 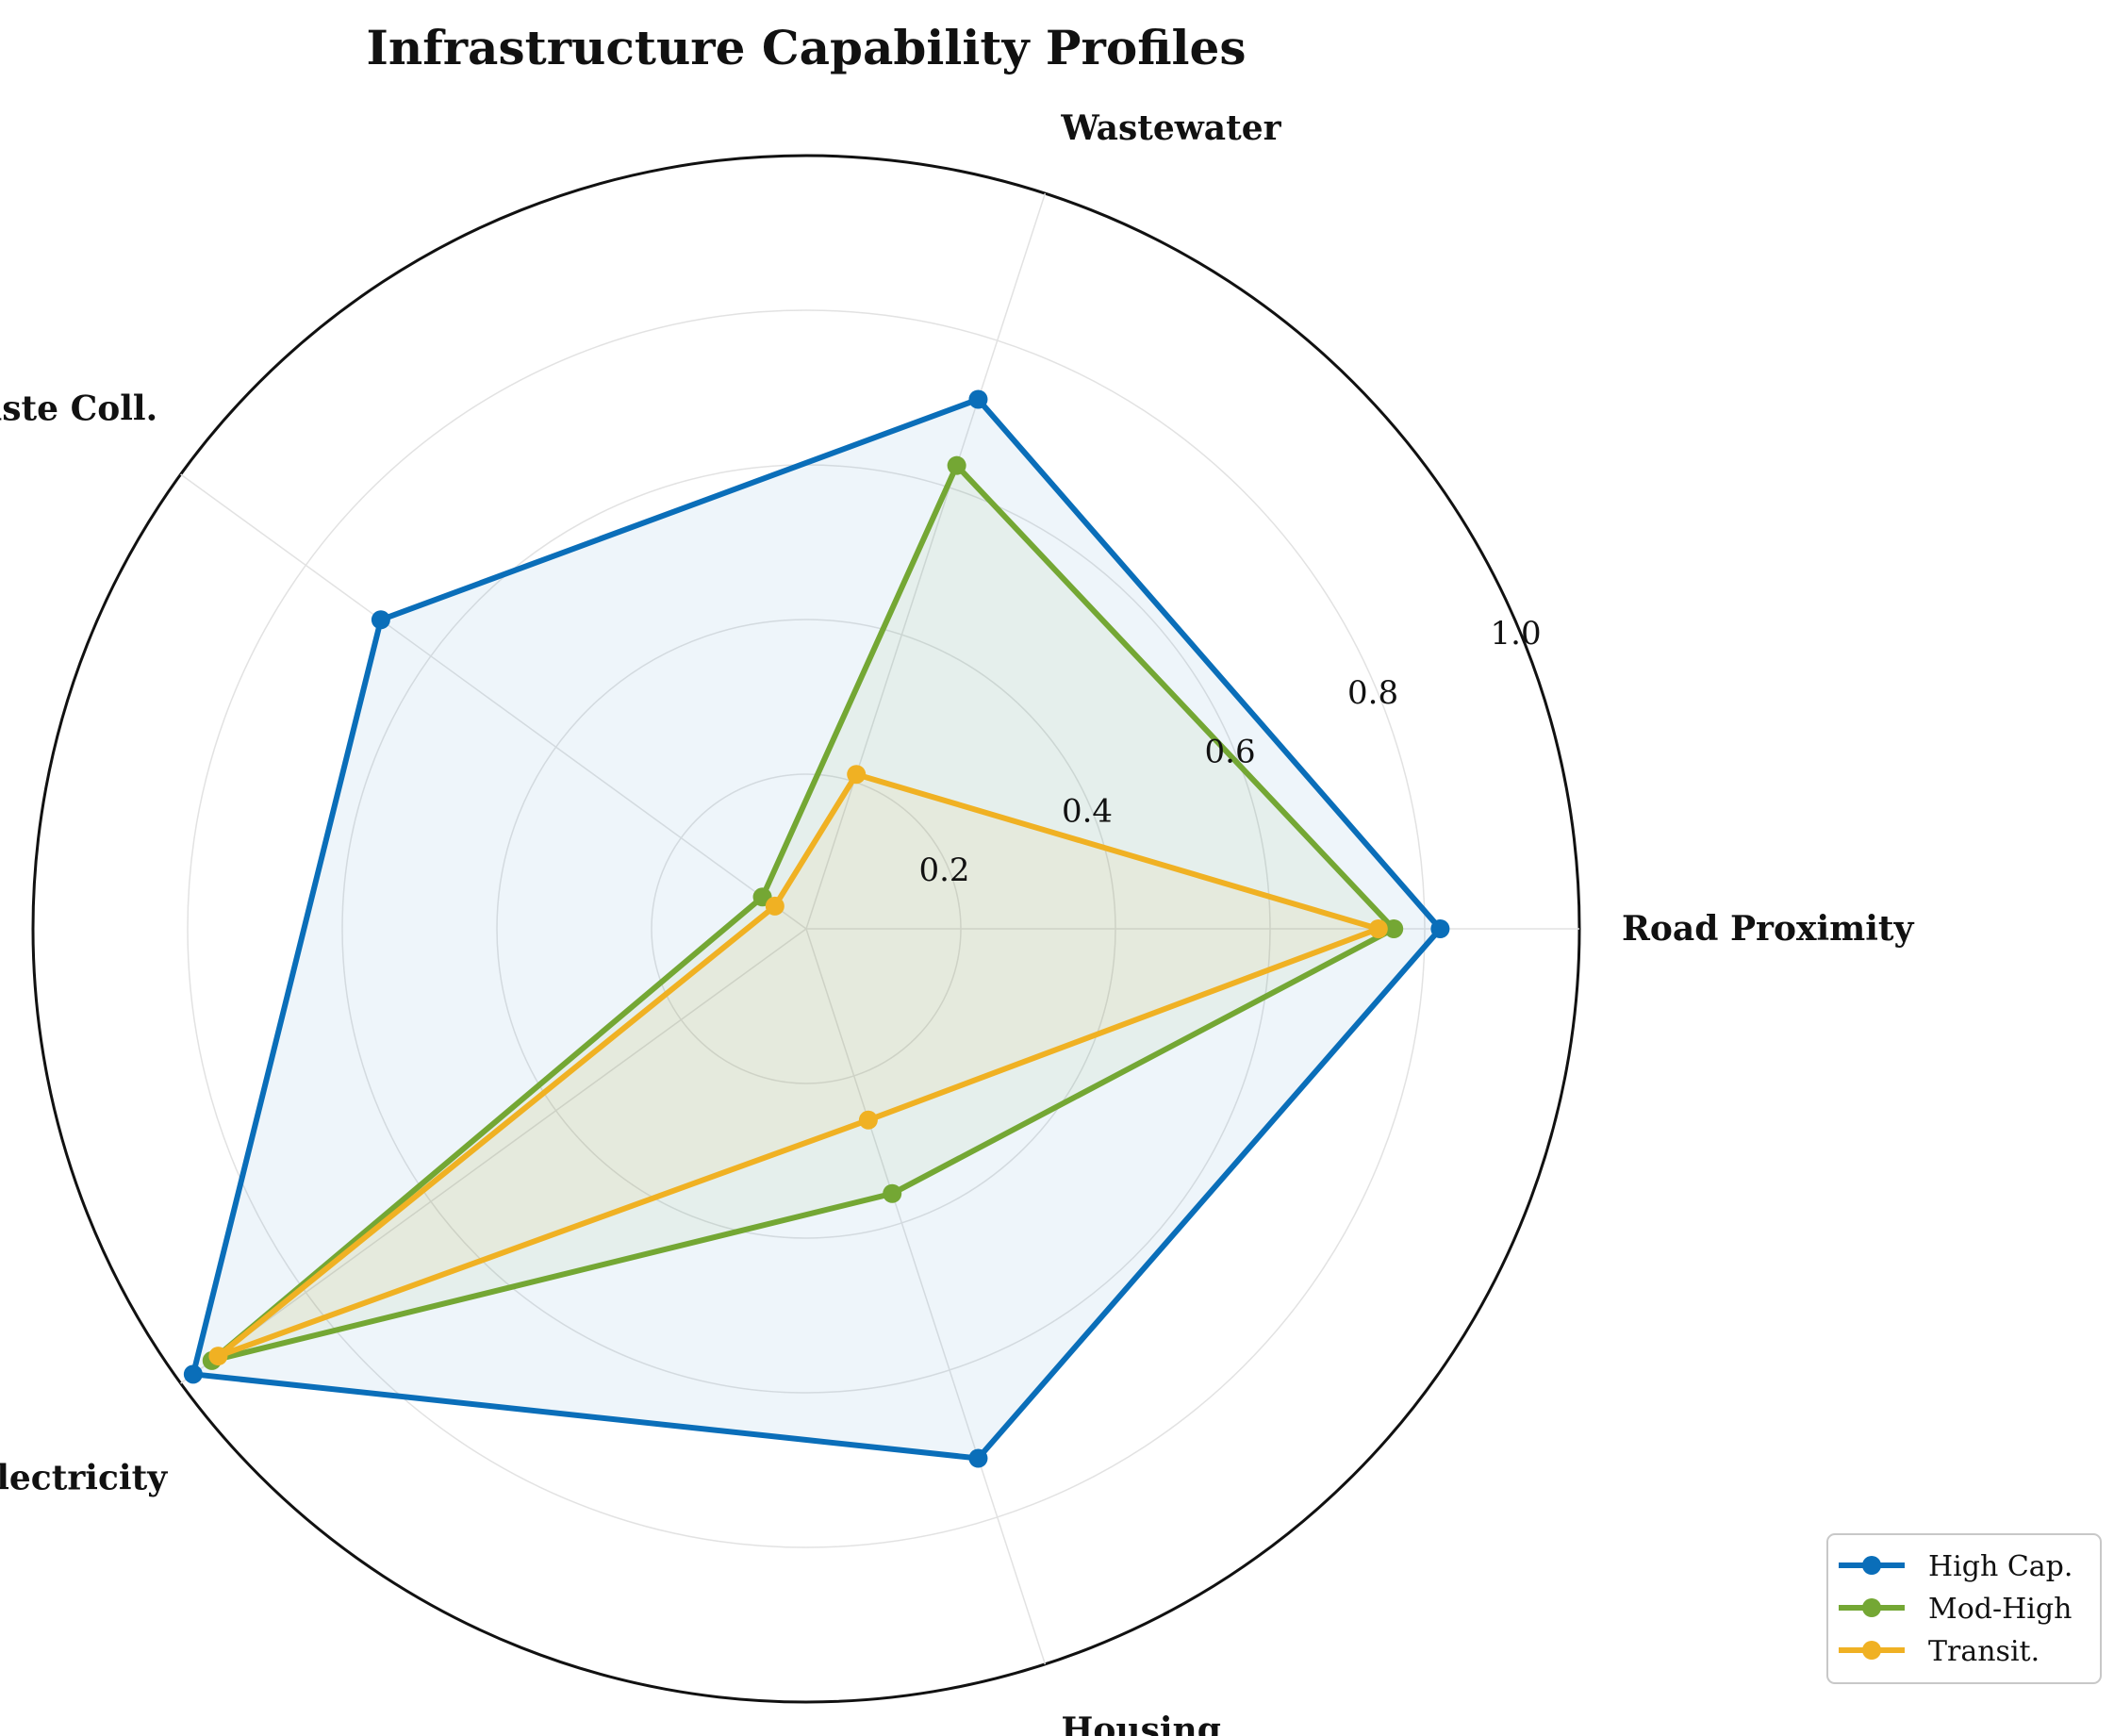 I want to click on axis-label: Housing, so click(x=1141, y=1723).